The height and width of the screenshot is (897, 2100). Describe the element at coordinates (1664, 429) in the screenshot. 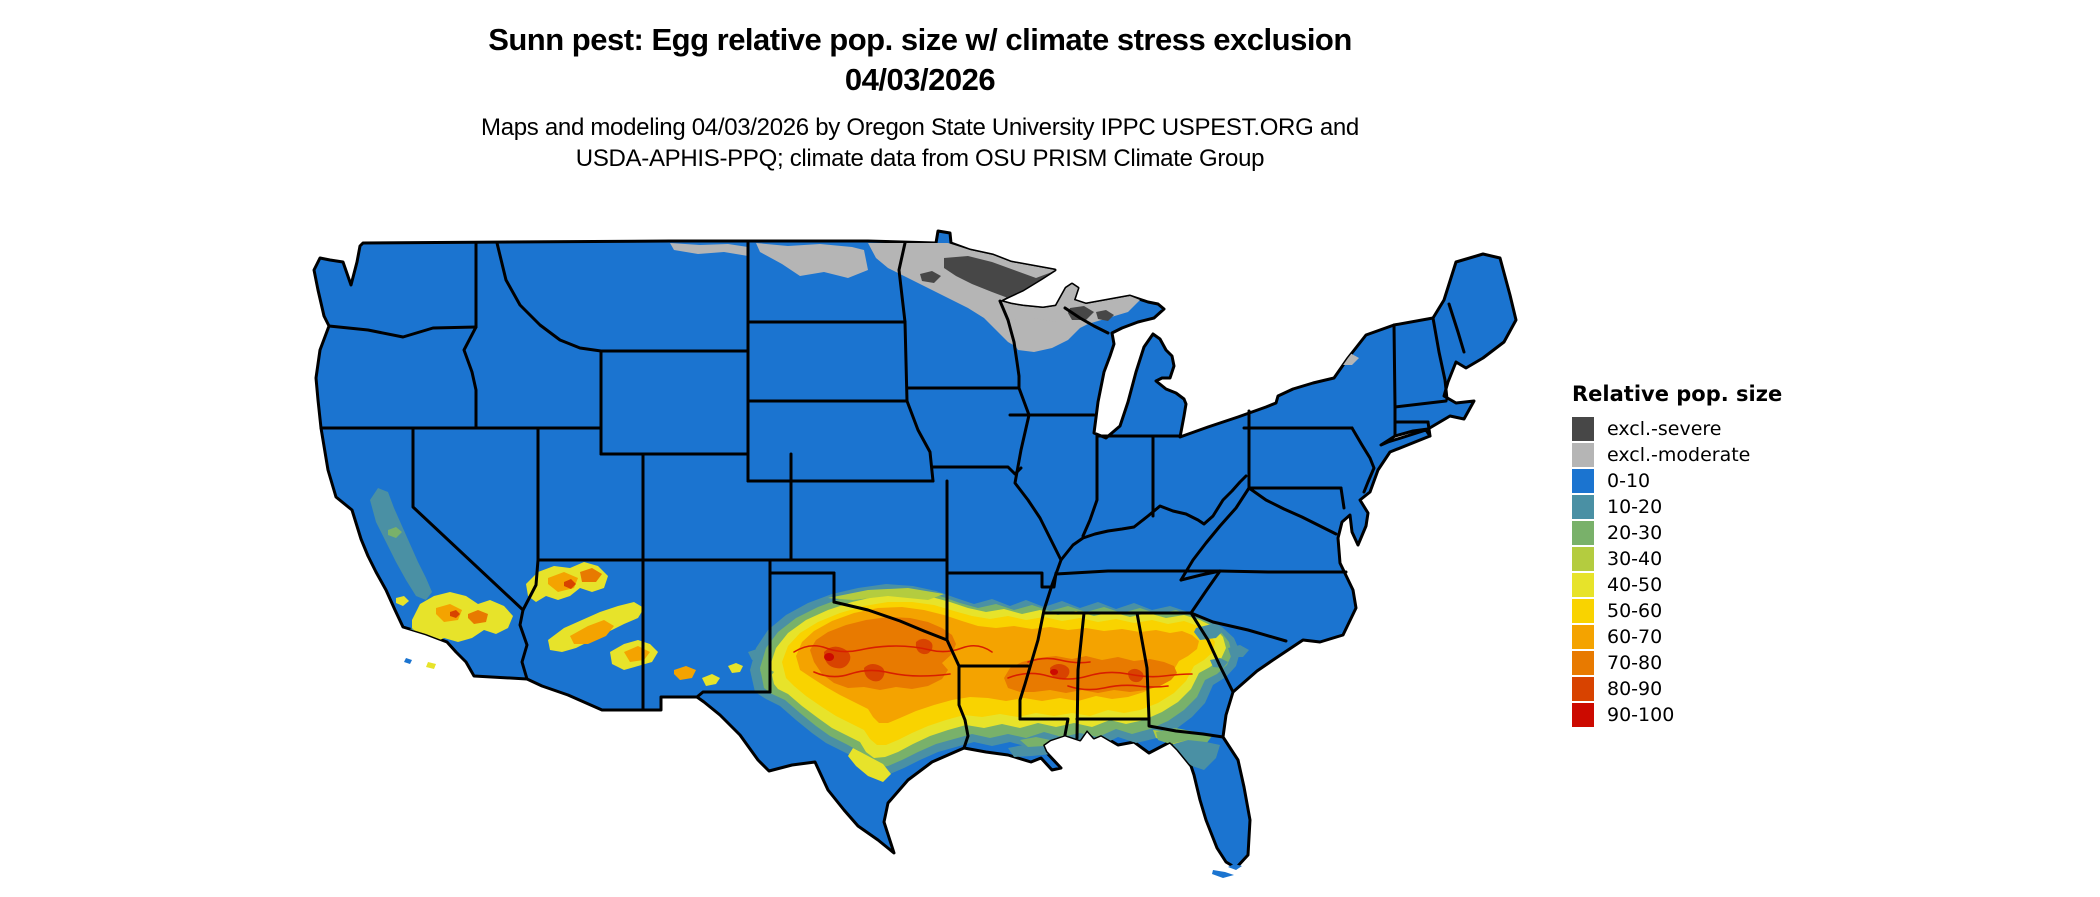

I see `legend-item-label: excl.-severe` at that location.